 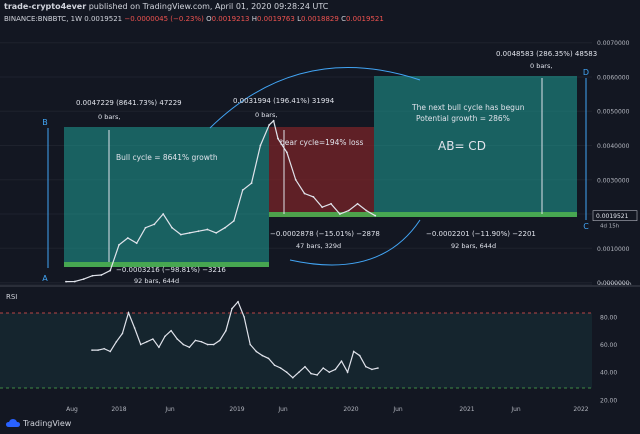 What do you see at coordinates (284, 101) in the screenshot?
I see `annotation-text: 0.0031994 (196.41%) 31994` at bounding box center [284, 101].